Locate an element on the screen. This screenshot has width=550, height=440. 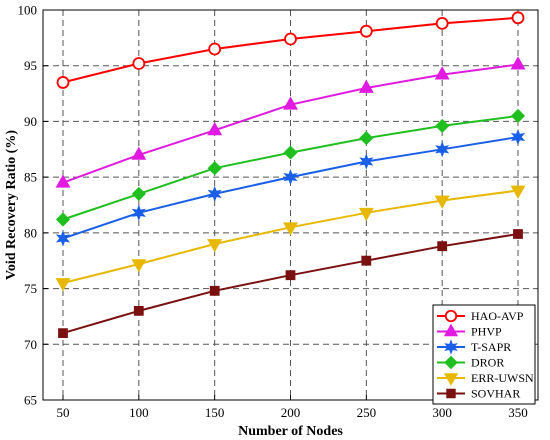
y-tick-label: 100 is located at coordinates (28, 10).